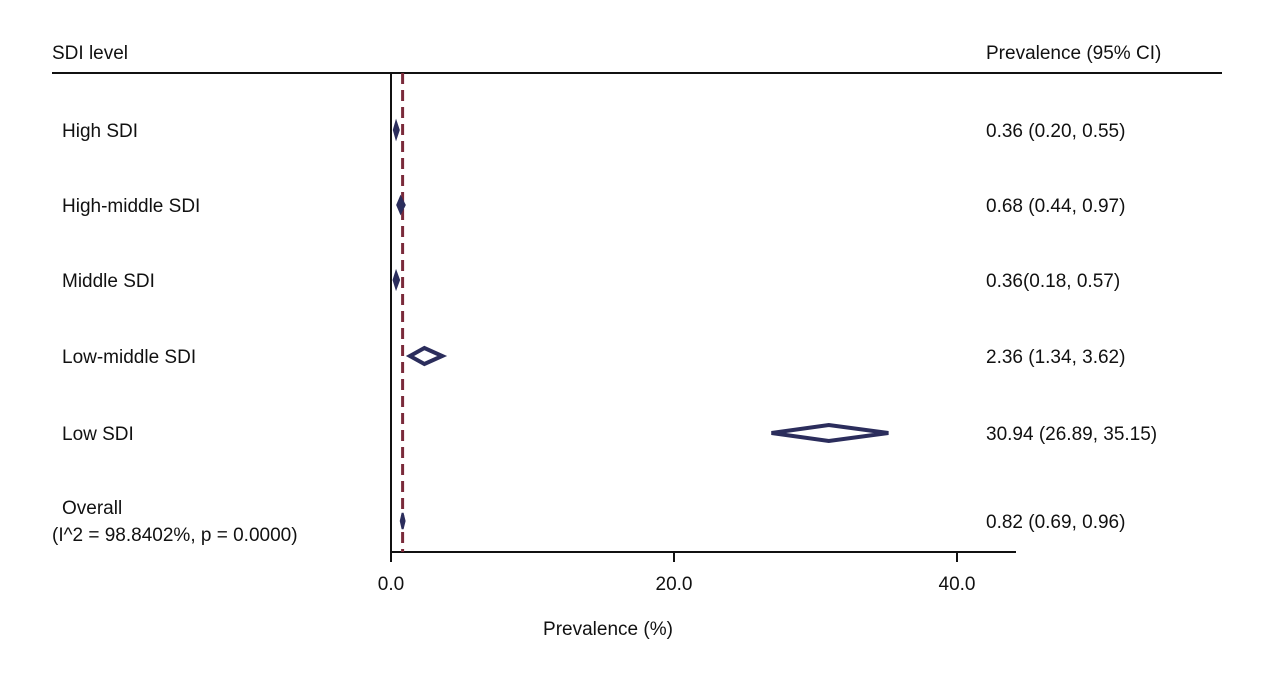  I want to click on row-ci-text: 0.36 (0.20, 0.55), so click(1055, 131).